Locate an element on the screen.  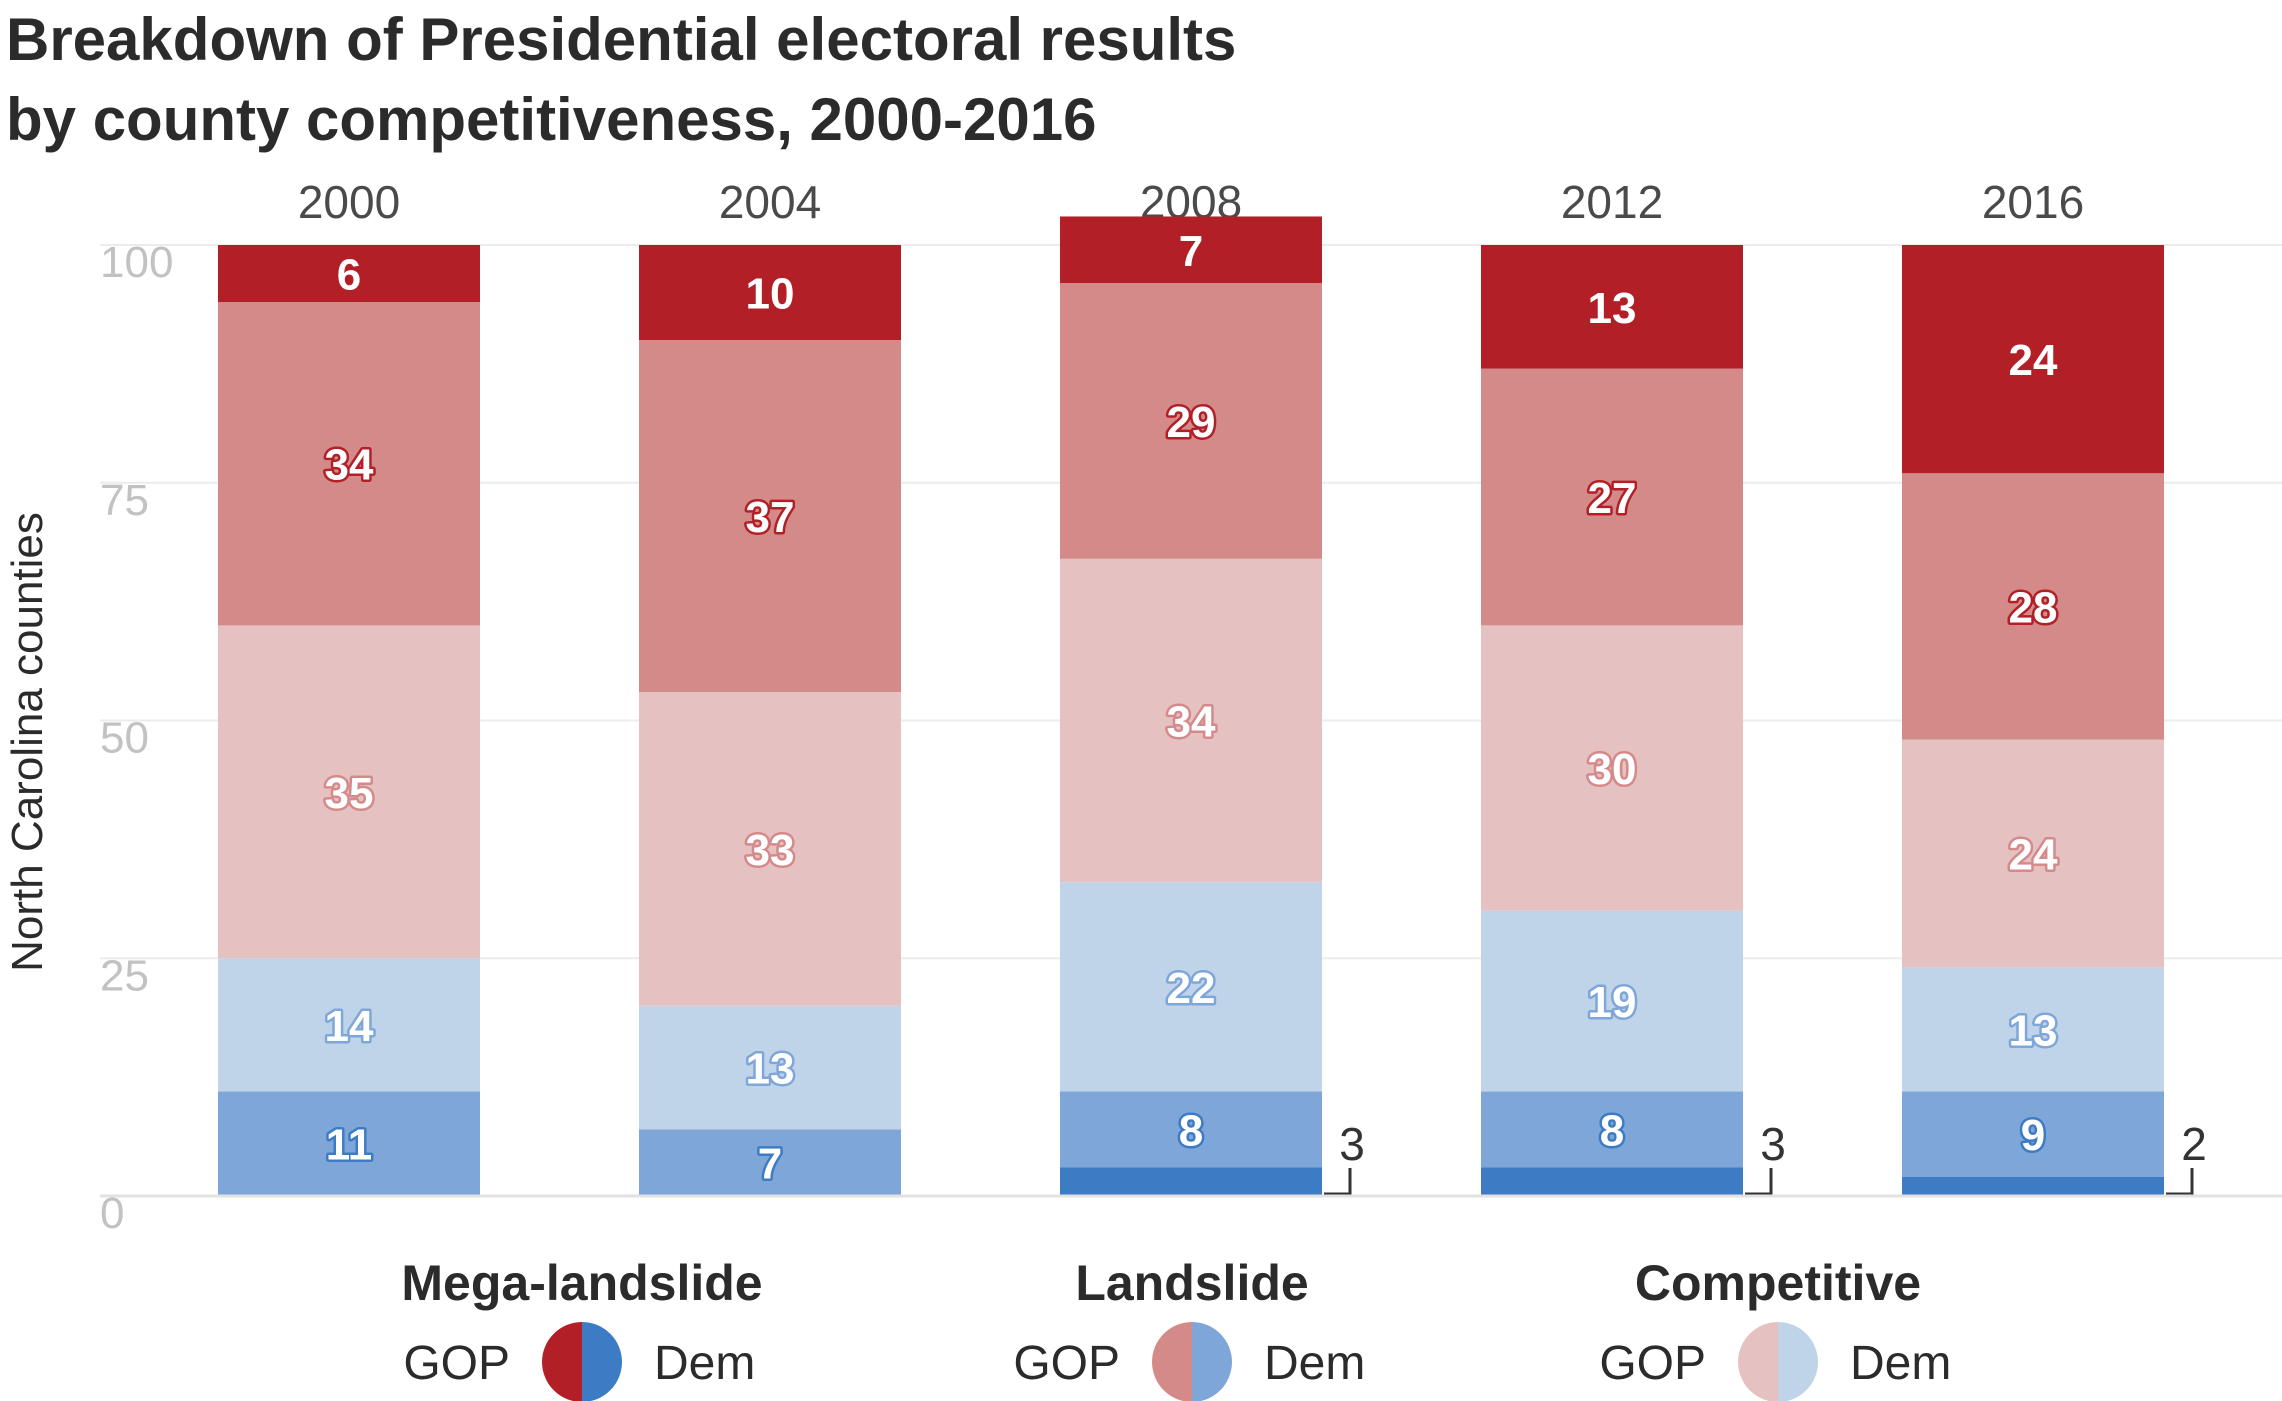
label-gop_competitive-2016: 24 is located at coordinates (2033, 855).